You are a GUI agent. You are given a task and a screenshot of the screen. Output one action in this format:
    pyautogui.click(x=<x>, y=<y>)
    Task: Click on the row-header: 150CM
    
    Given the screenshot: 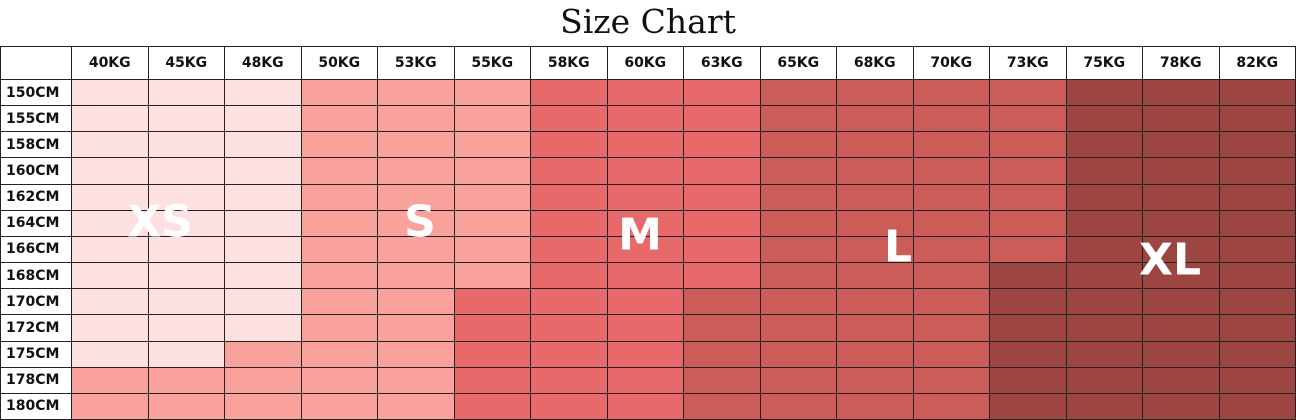 What is the action you would take?
    pyautogui.click(x=36, y=93)
    